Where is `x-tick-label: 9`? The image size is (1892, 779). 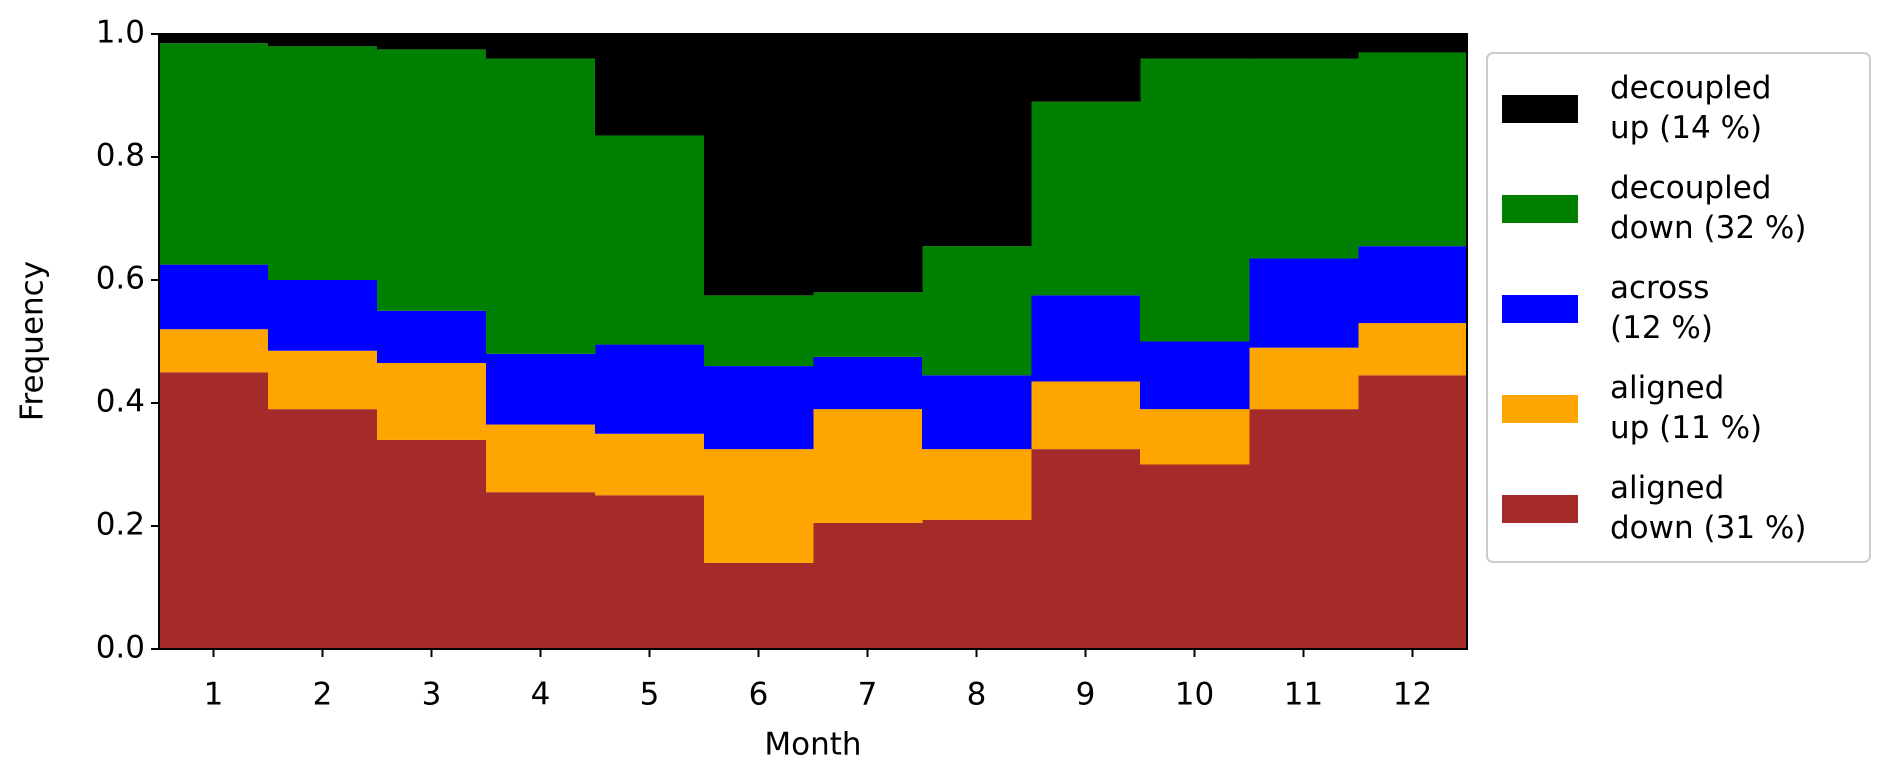
x-tick-label: 9 is located at coordinates (1086, 695).